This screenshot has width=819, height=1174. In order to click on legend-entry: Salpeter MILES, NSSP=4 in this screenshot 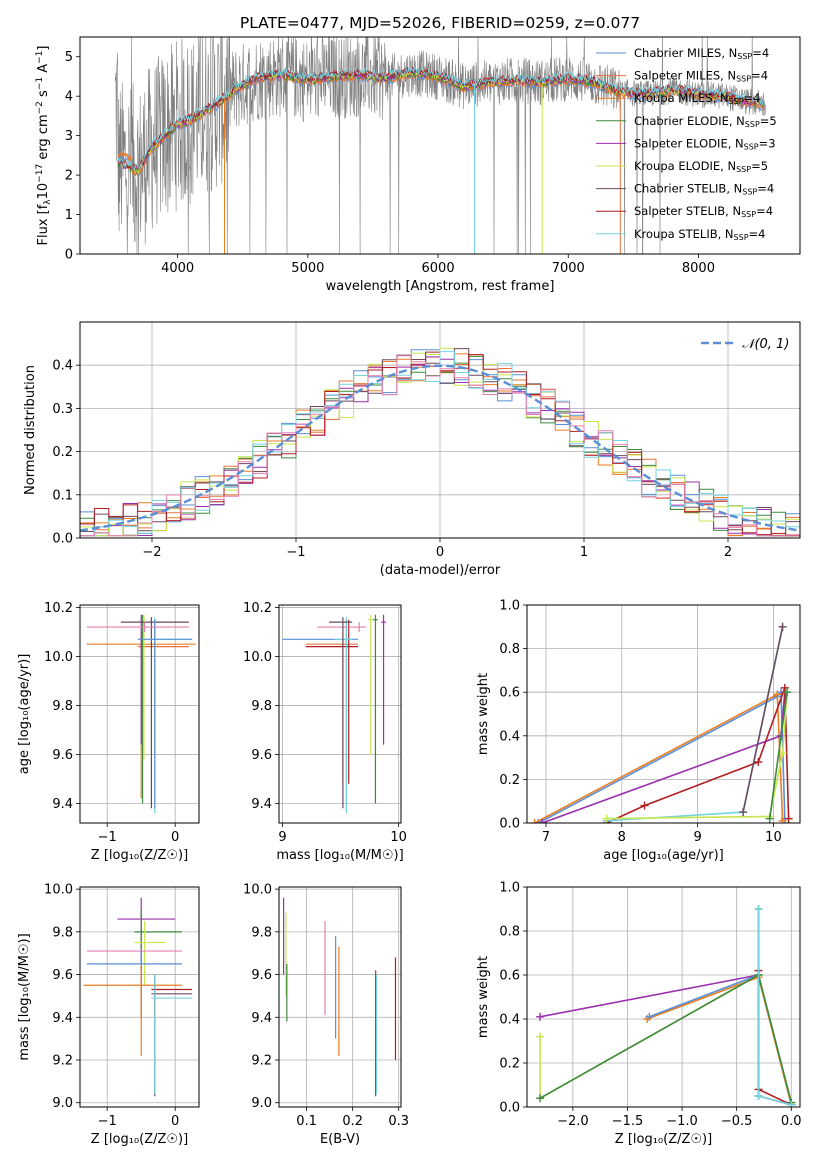, I will do `click(701, 76)`.